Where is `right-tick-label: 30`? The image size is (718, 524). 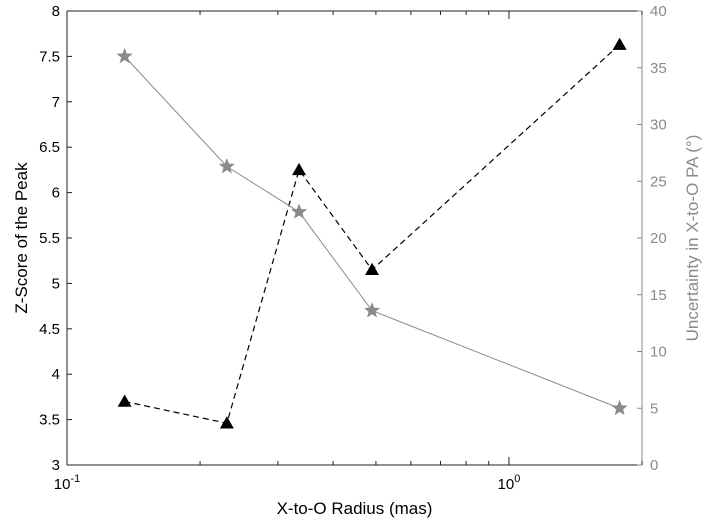
right-tick-label: 30 is located at coordinates (658, 125).